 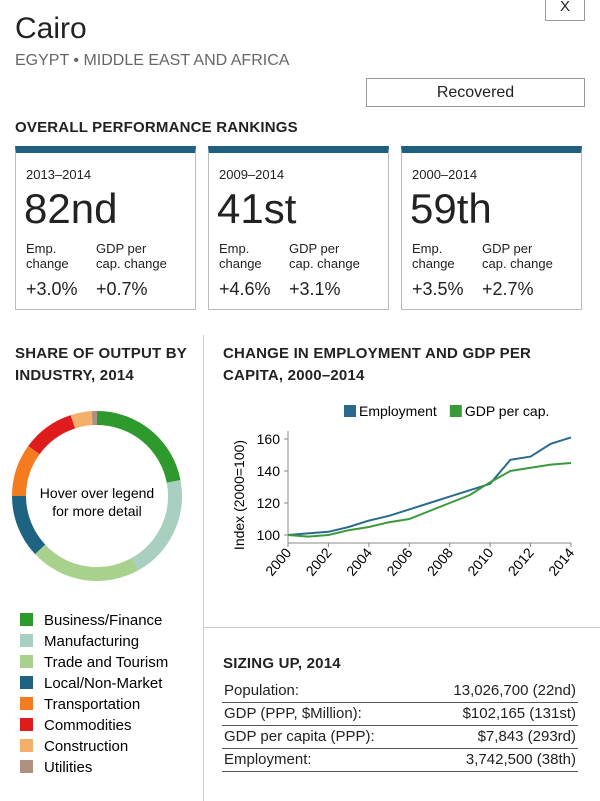 What do you see at coordinates (71, 208) in the screenshot?
I see `card-rank: 82nd` at bounding box center [71, 208].